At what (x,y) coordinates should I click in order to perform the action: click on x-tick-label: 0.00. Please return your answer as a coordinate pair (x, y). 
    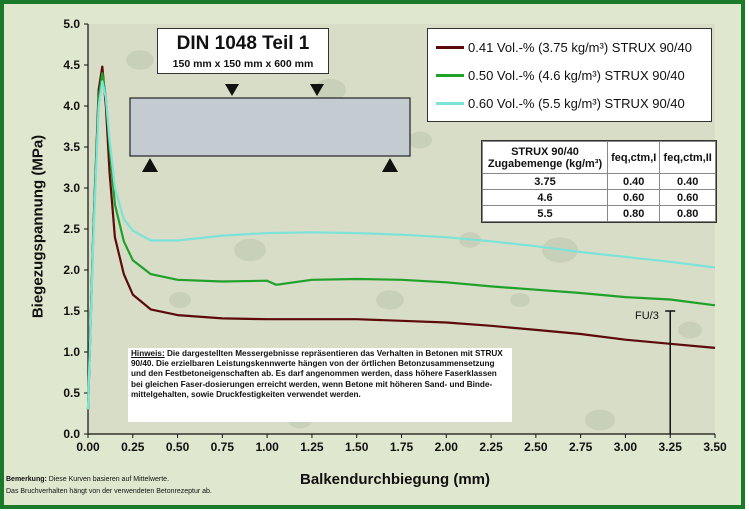
    Looking at the image, I should click on (88, 447).